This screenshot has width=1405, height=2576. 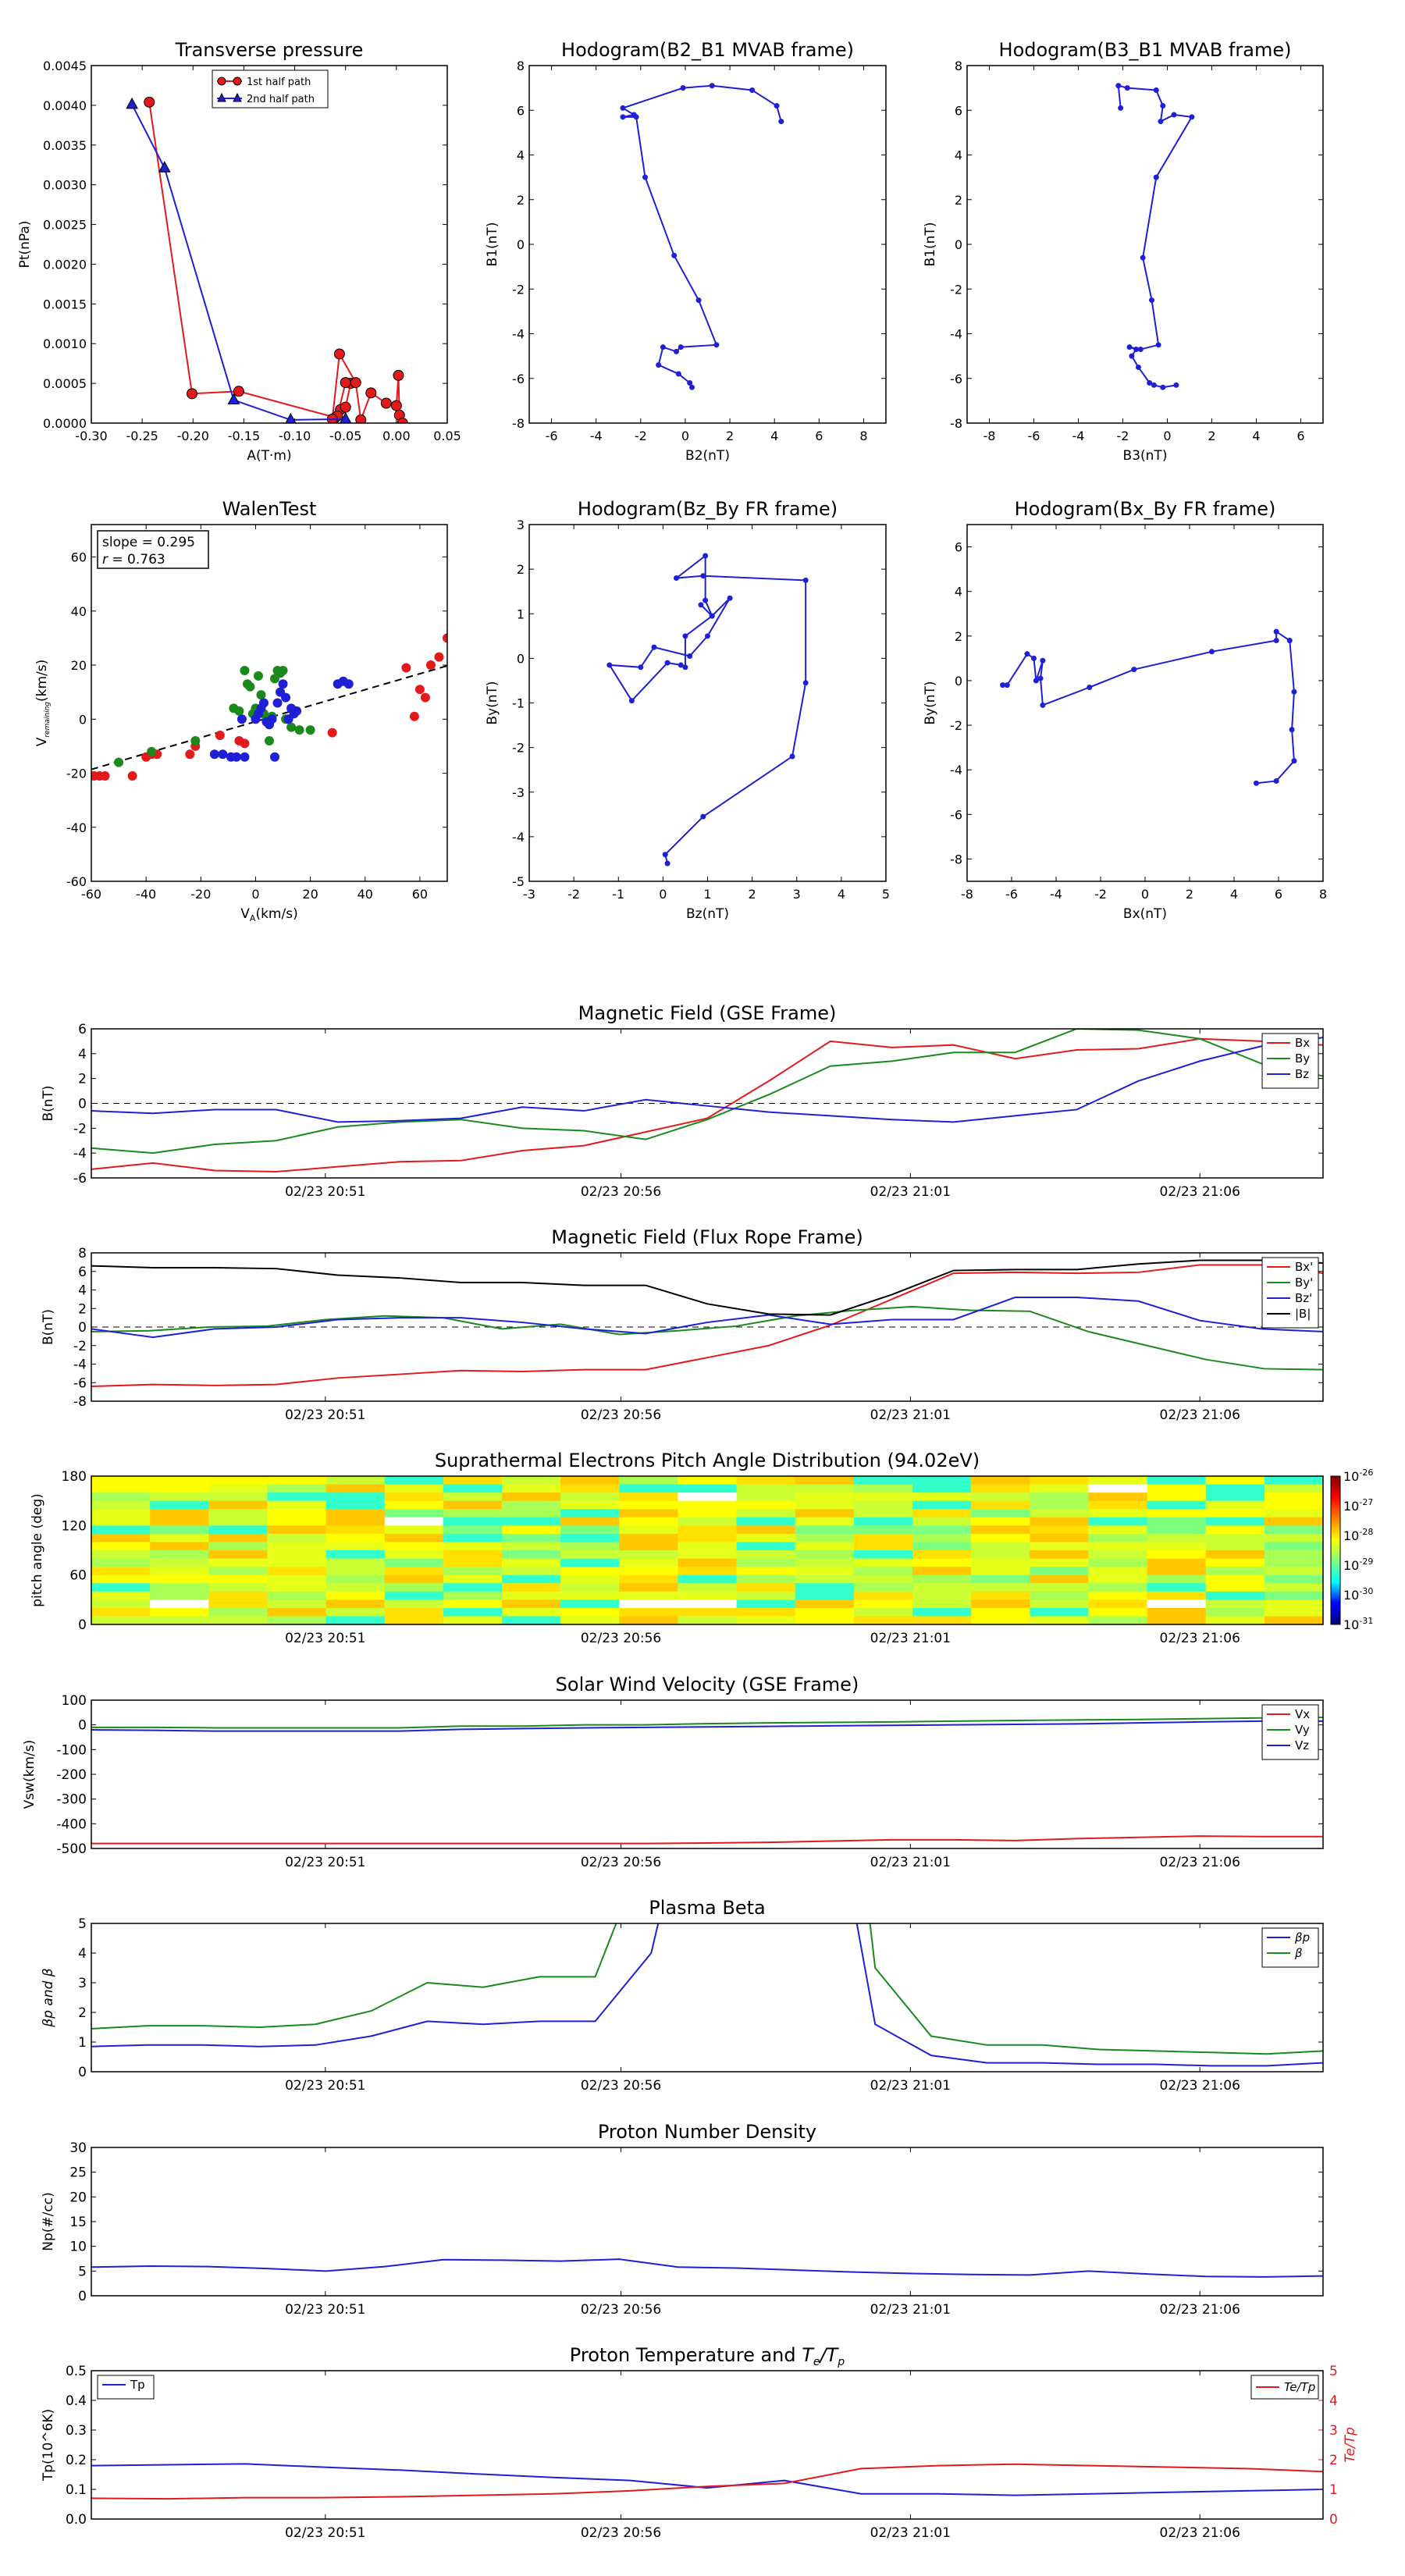 What do you see at coordinates (707, 708) in the screenshot?
I see `series-line` at bounding box center [707, 708].